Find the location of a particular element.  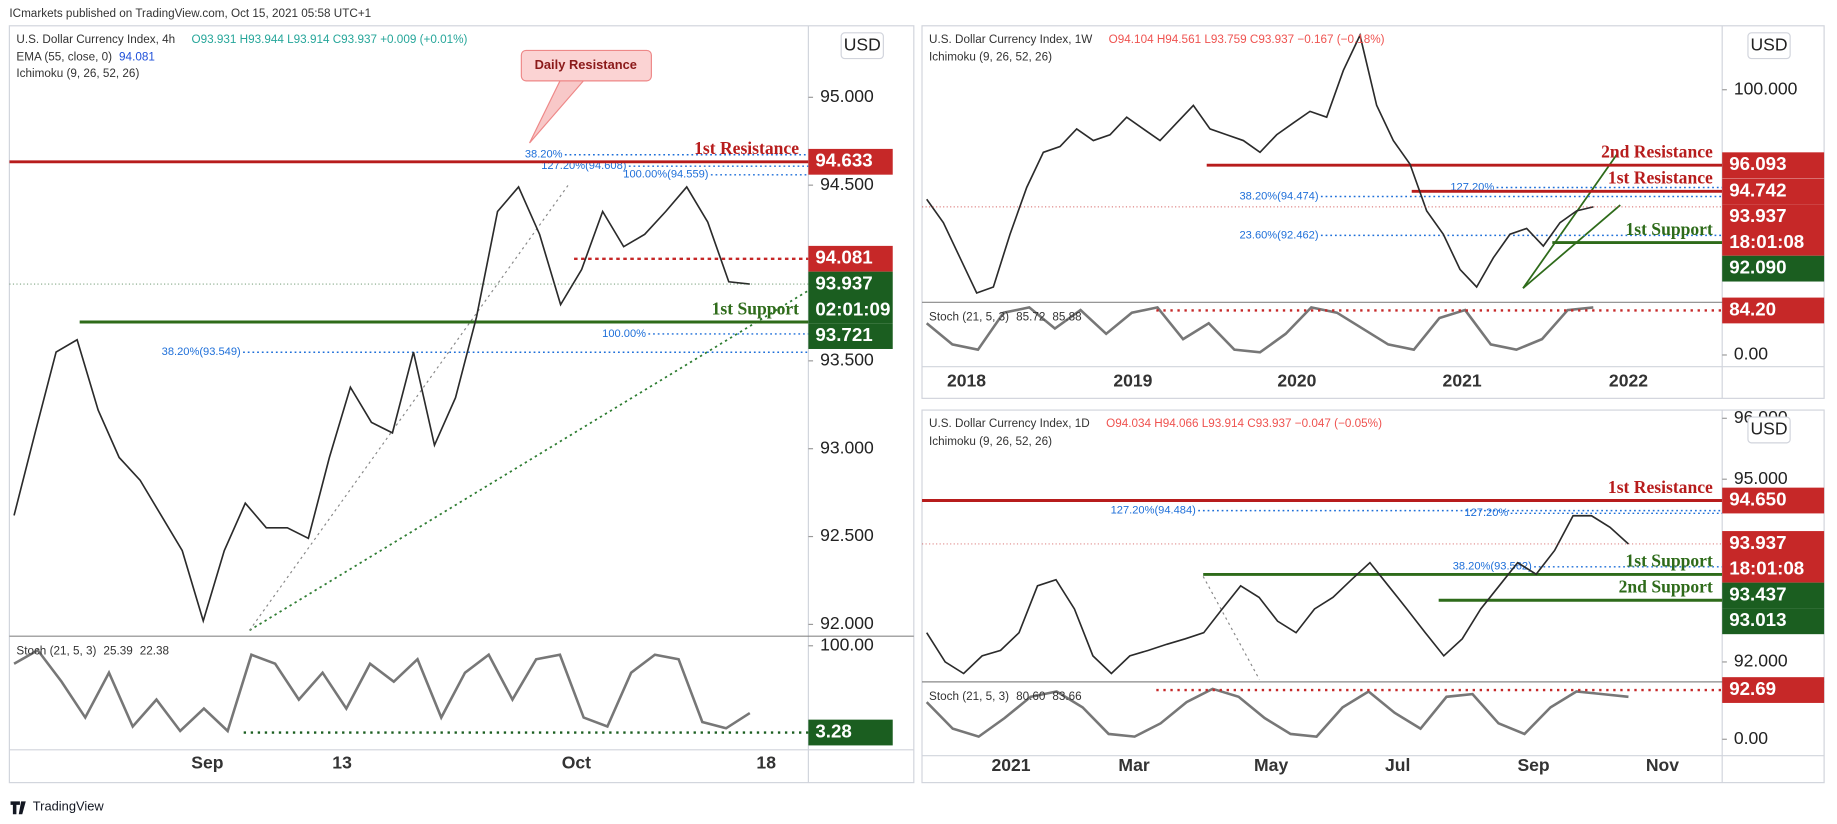

price-tag-label: 94.633 is located at coordinates (843, 160).